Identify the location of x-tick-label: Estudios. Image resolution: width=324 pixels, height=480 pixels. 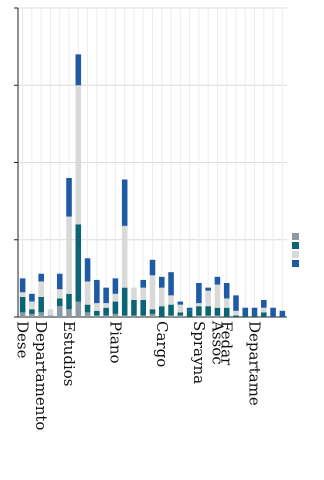
(69, 353).